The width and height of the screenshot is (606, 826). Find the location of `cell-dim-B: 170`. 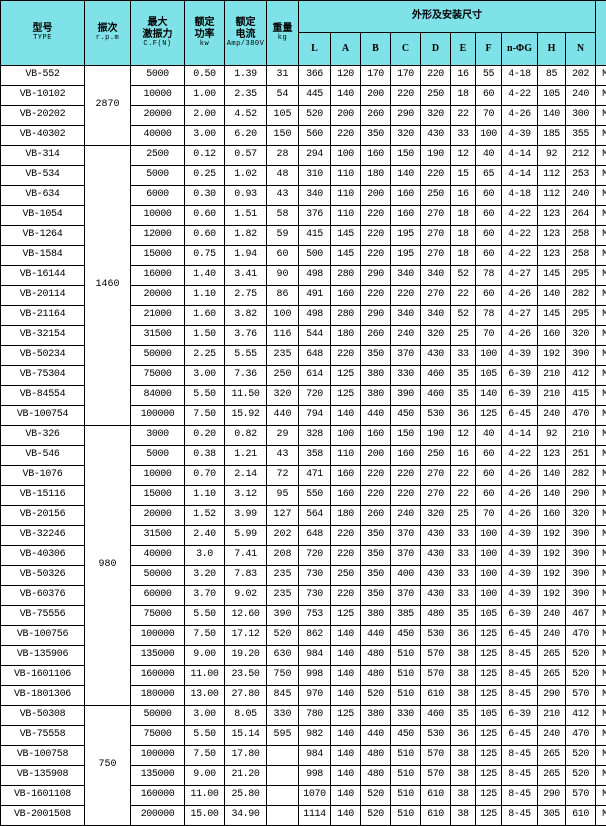

cell-dim-B: 170 is located at coordinates (376, 75).